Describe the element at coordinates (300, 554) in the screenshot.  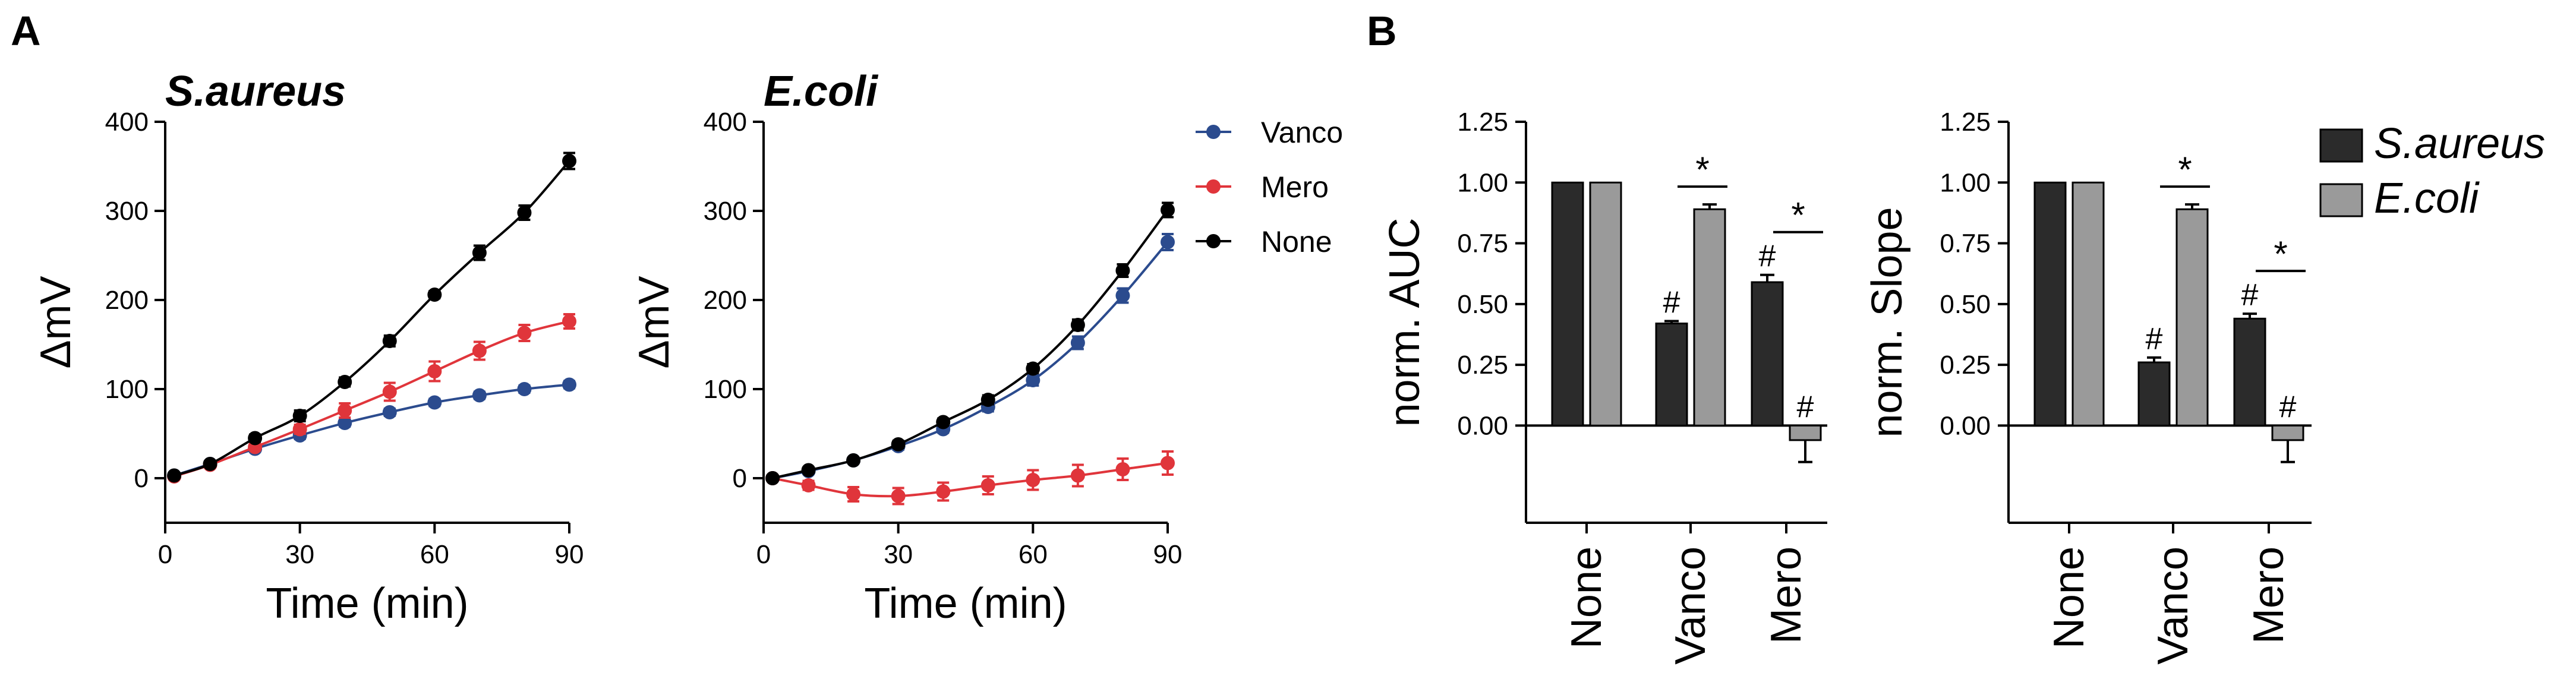
I see `x-tick-label: 30` at that location.